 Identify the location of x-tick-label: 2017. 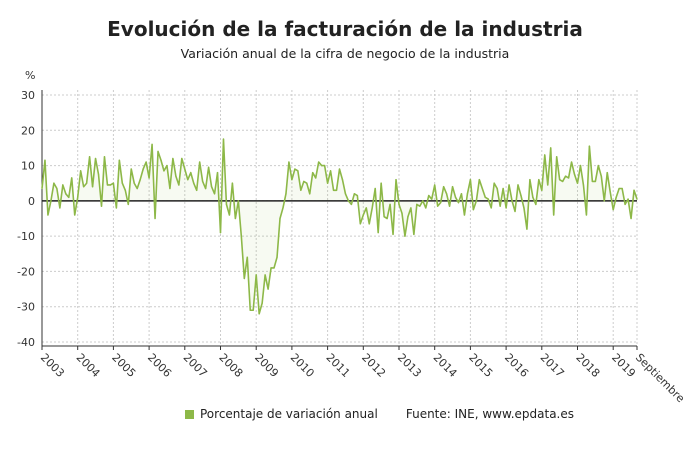
(552, 365).